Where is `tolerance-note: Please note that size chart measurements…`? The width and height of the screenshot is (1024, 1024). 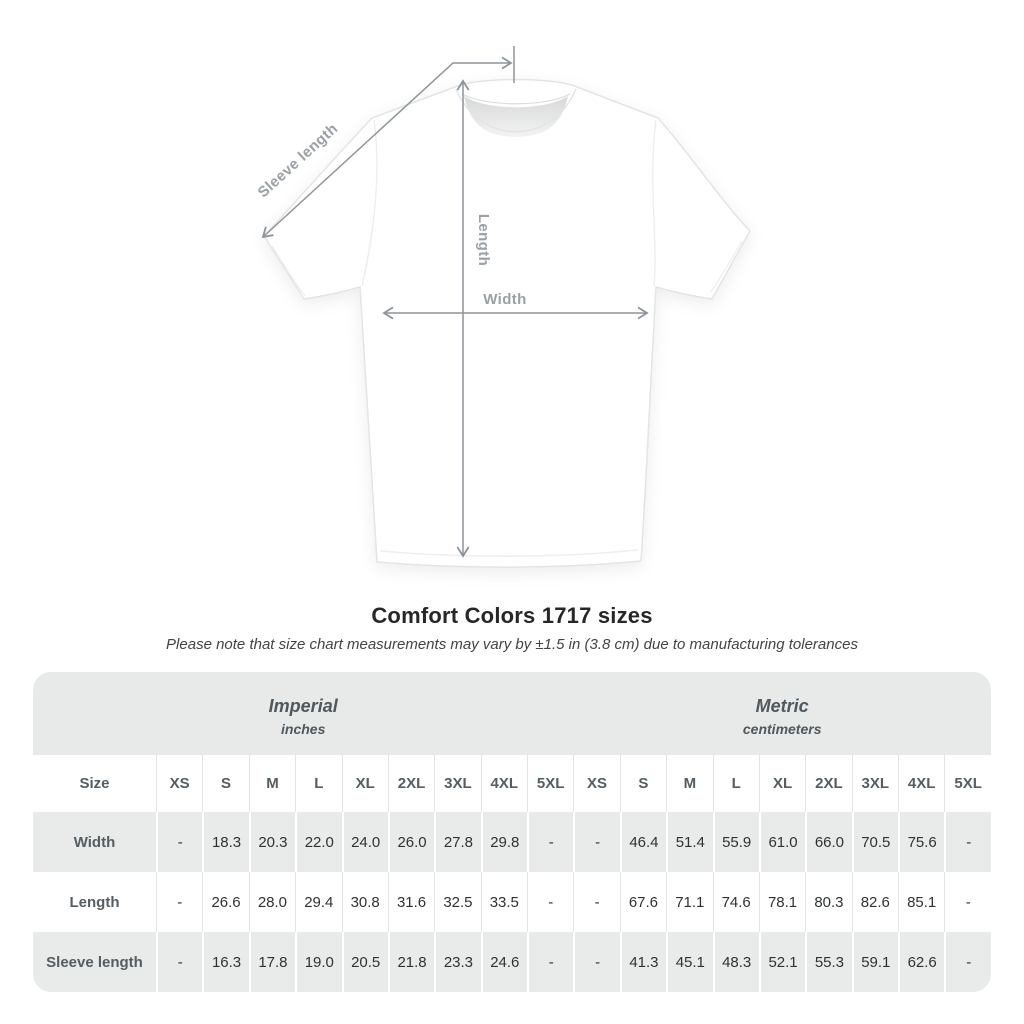 tolerance-note: Please note that size chart measurements… is located at coordinates (512, 644).